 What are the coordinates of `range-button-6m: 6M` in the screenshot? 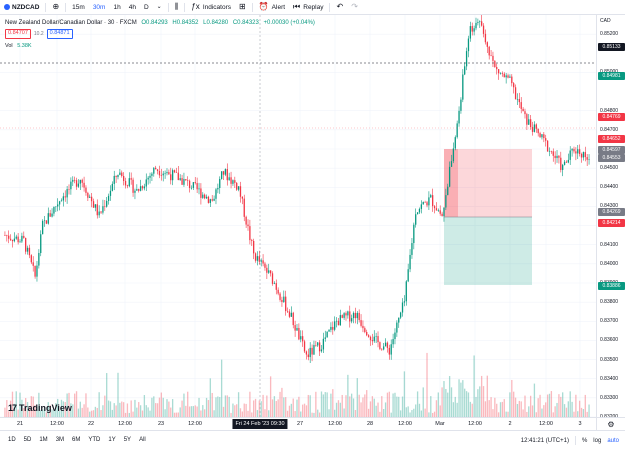 It's located at (76, 440).